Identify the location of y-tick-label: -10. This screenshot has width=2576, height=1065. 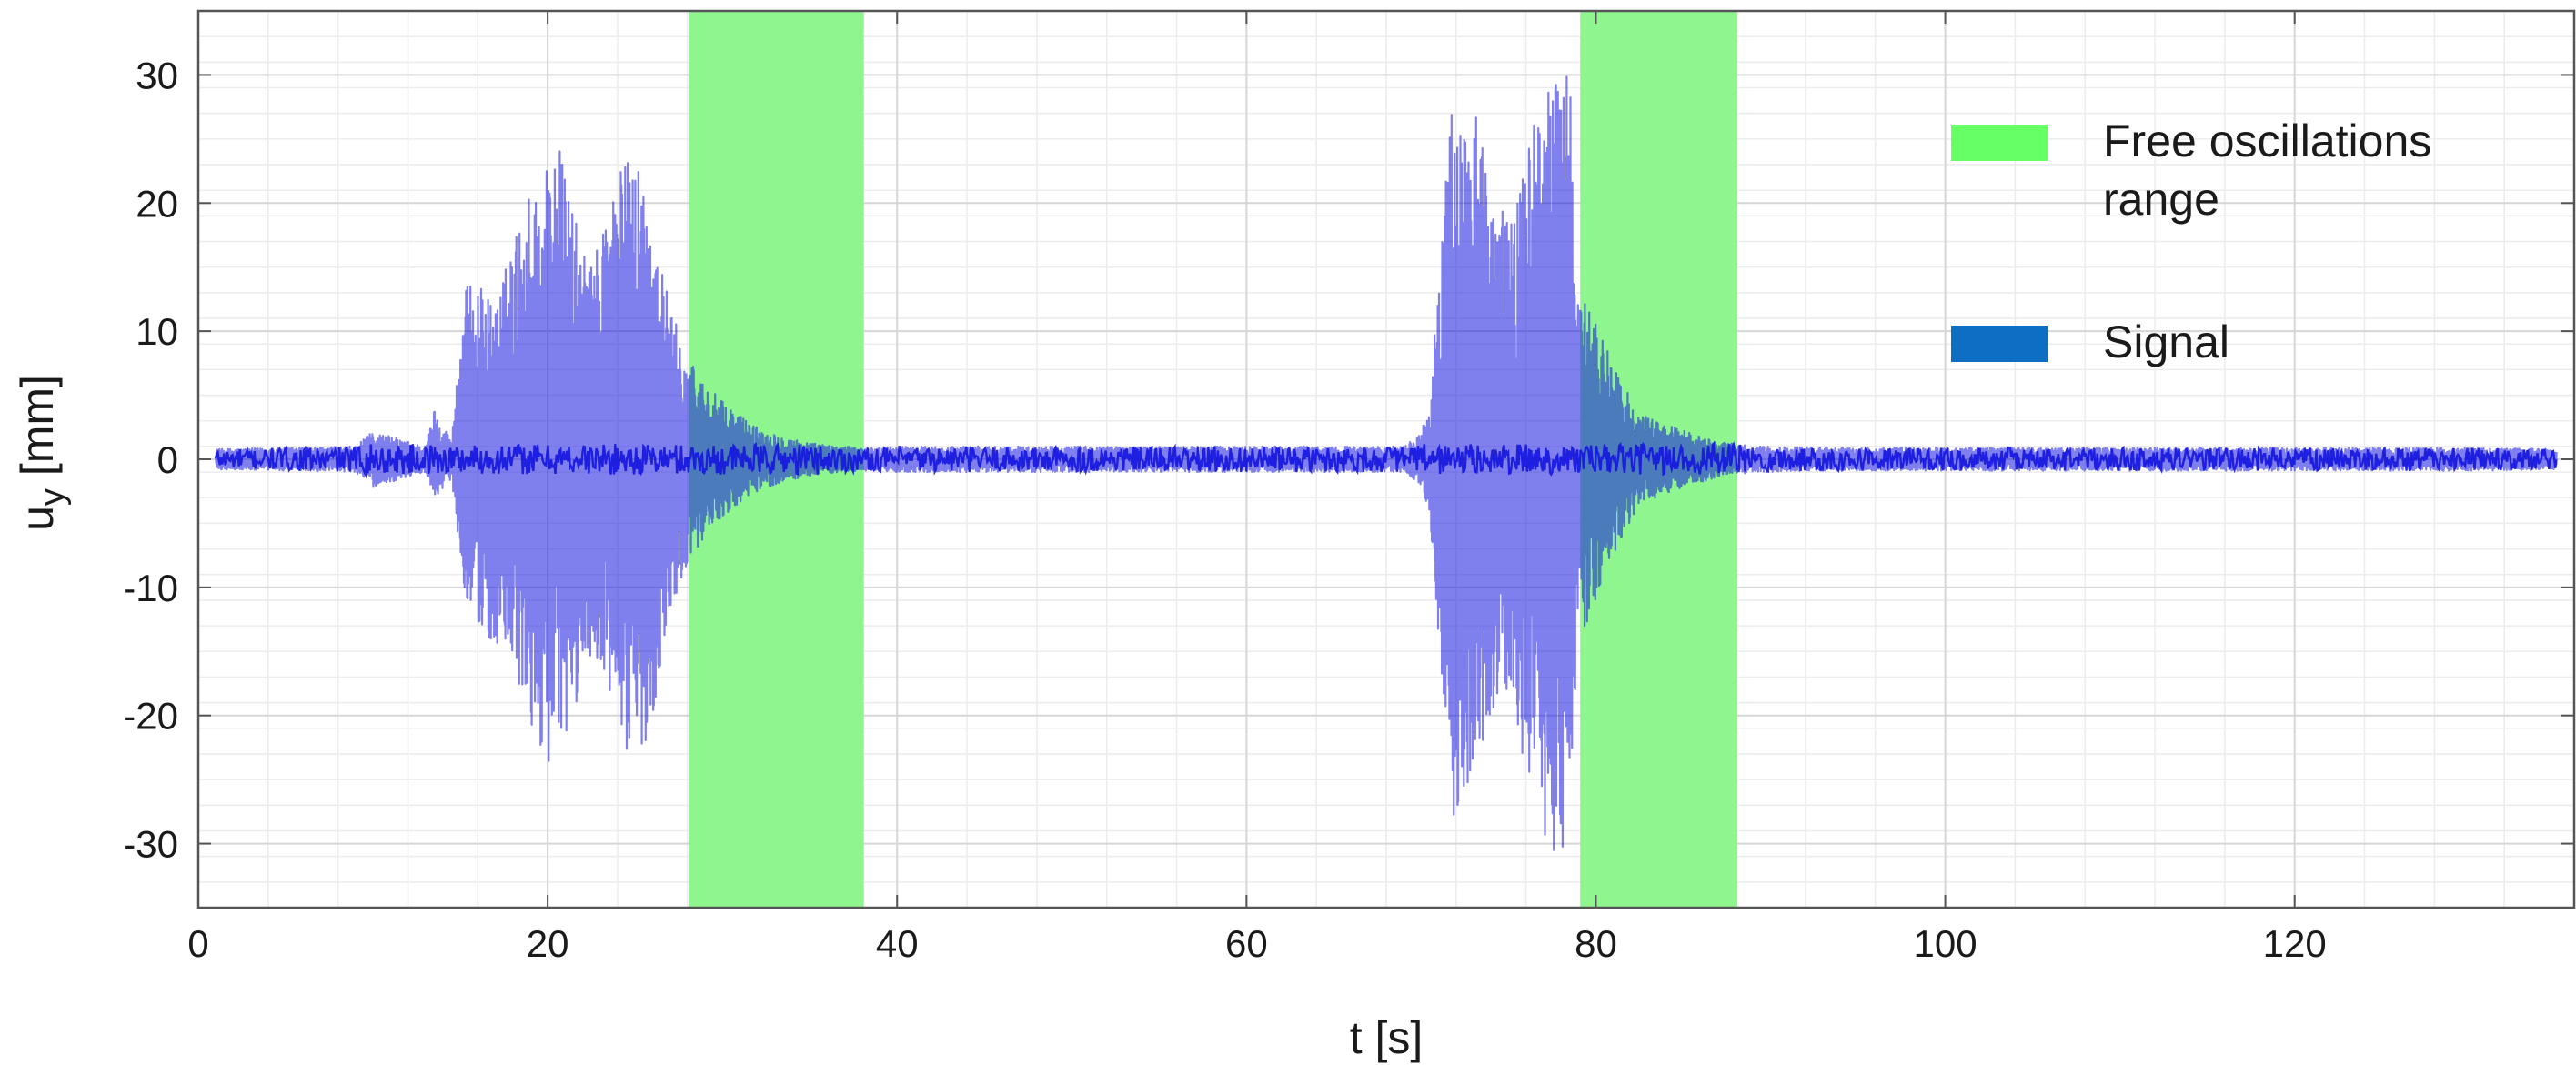
(150, 588).